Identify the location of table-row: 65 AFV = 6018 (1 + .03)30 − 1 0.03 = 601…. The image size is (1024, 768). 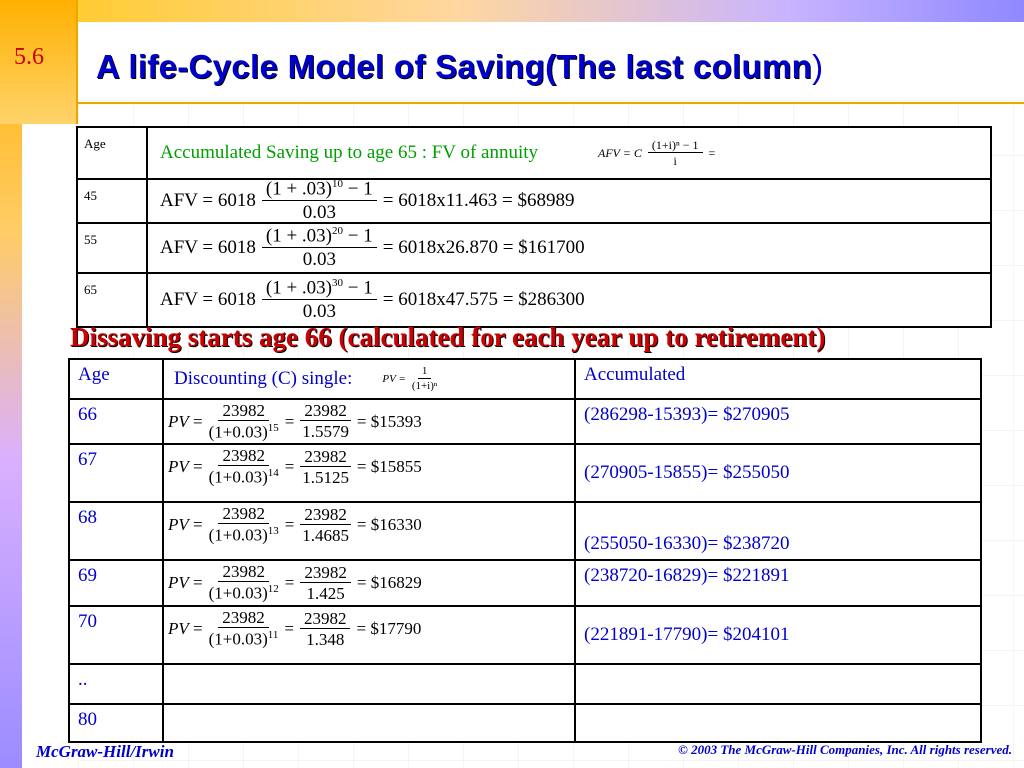
(534, 300).